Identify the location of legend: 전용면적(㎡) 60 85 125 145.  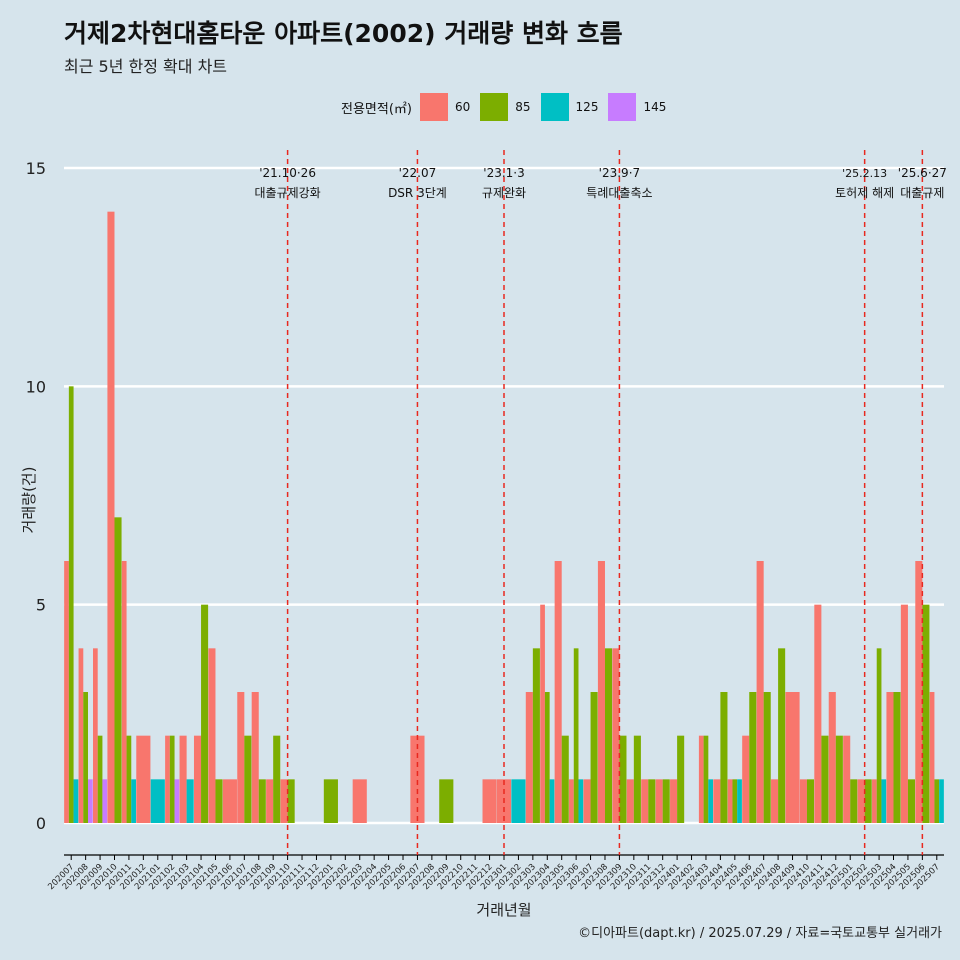
(508, 107).